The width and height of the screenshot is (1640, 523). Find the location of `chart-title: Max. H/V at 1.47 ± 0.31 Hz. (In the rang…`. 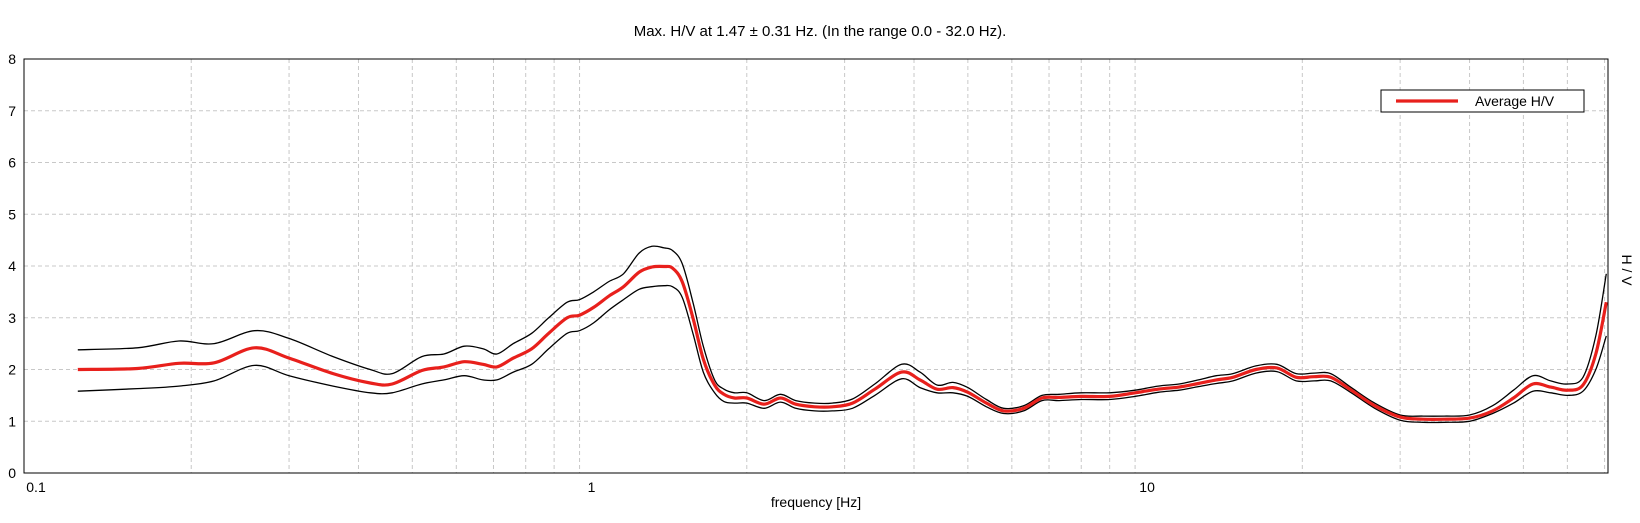

chart-title: Max. H/V at 1.47 ± 0.31 Hz. (In the rang… is located at coordinates (820, 31).